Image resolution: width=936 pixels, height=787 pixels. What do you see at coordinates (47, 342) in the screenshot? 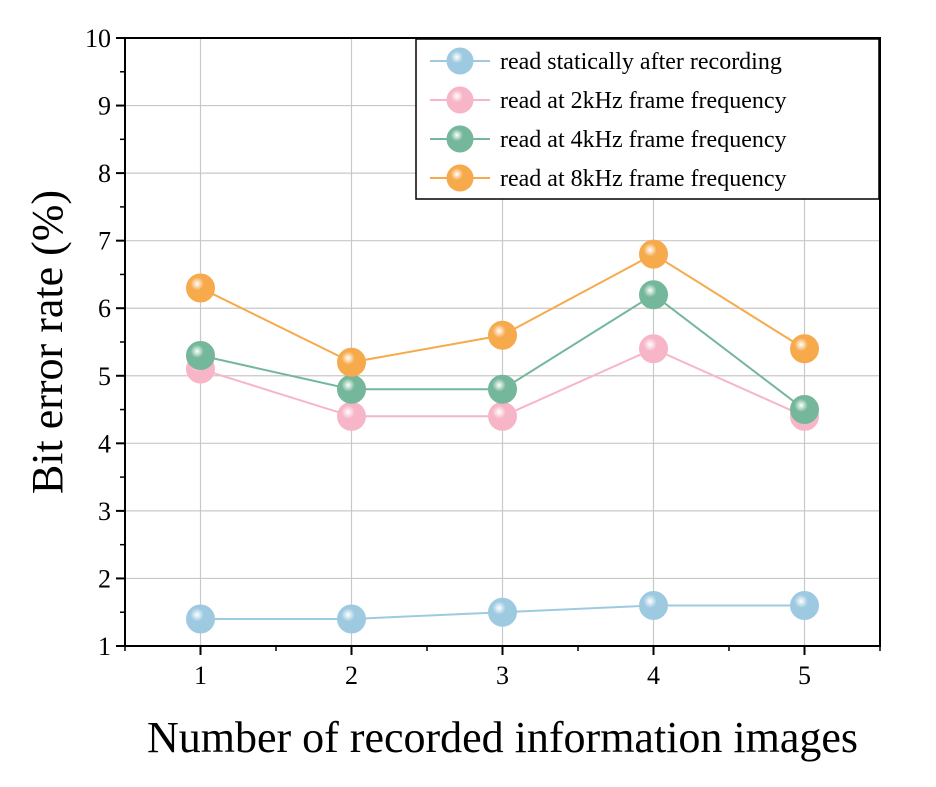
I see `y-axis-title: Bit error rate (%)` at bounding box center [47, 342].